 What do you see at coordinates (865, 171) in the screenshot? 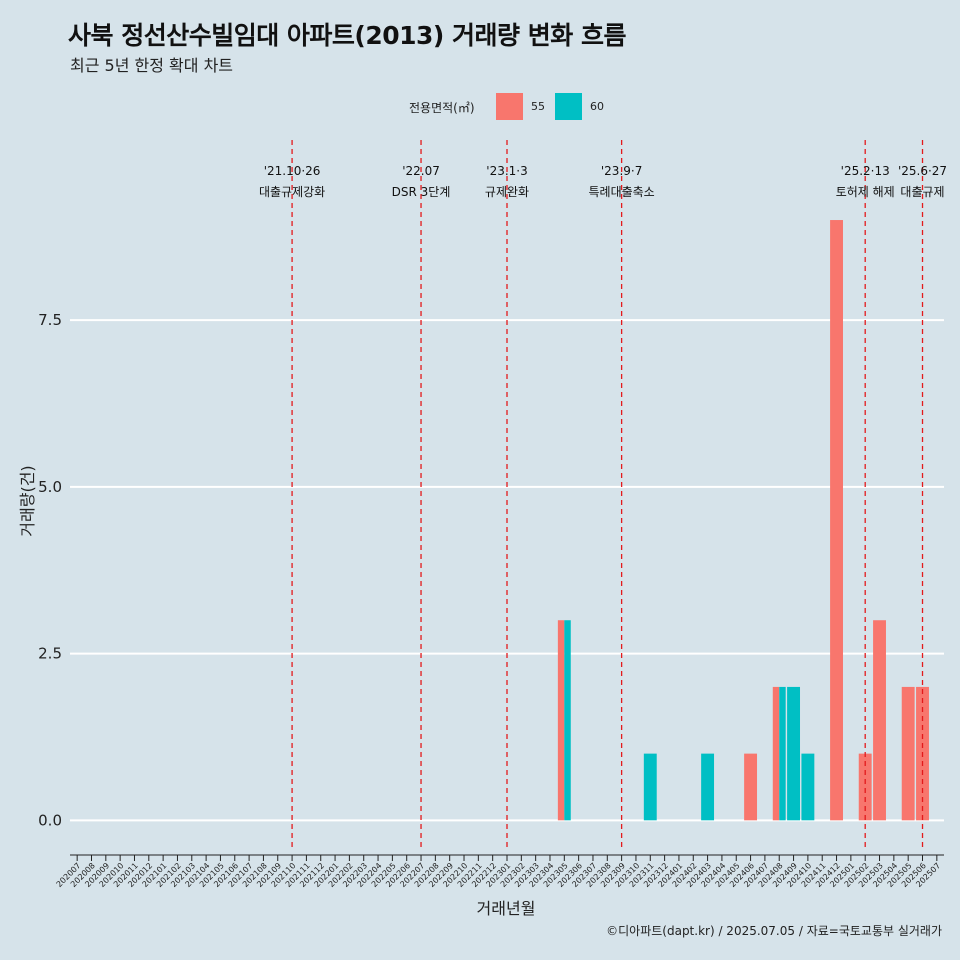
I see `event-date-label: '25.2·13` at bounding box center [865, 171].